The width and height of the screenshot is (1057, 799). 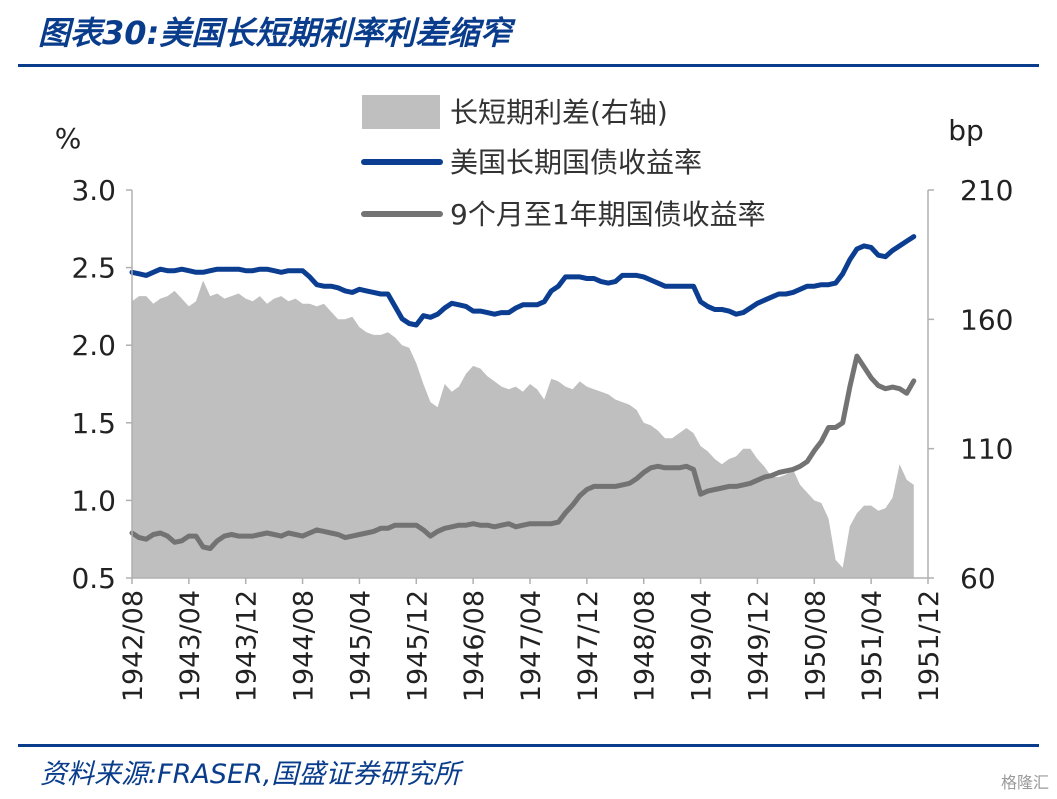 What do you see at coordinates (929, 646) in the screenshot?
I see `x-tick-label: 1951/12` at bounding box center [929, 646].